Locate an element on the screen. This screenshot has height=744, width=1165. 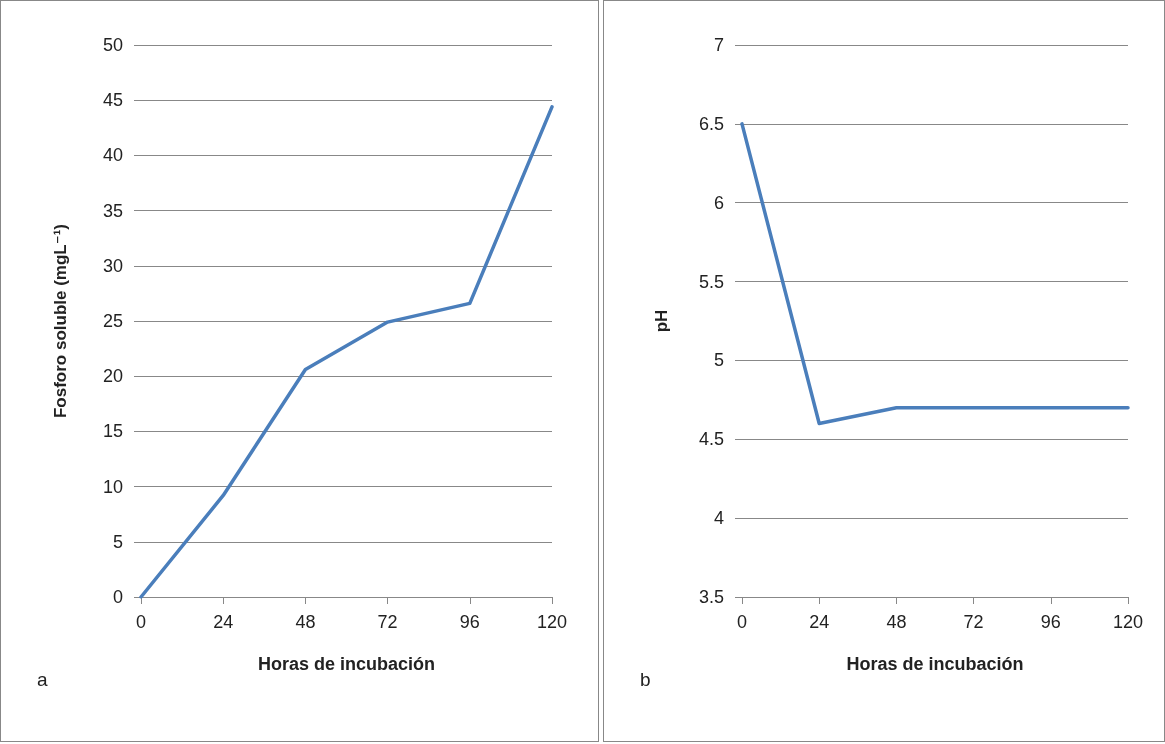
y-tick-label: 15 is located at coordinates (112, 431).